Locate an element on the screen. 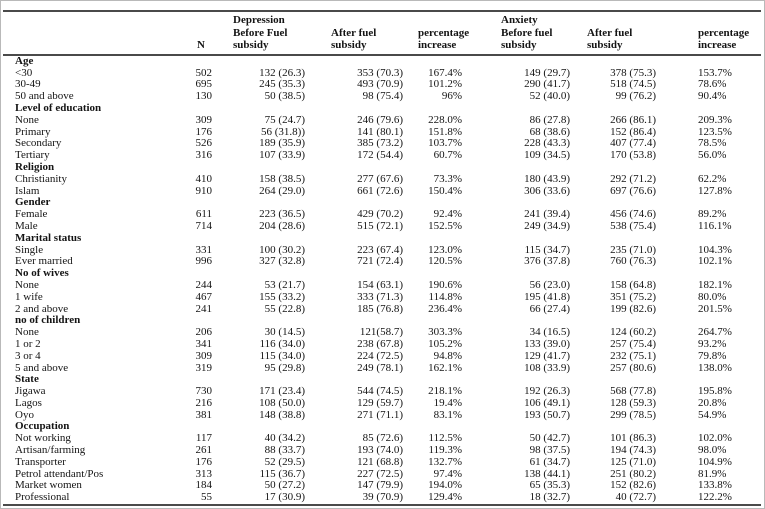 This screenshot has height=509, width=765. col-header-depression-pct: percentage increase is located at coordinates (438, 33).